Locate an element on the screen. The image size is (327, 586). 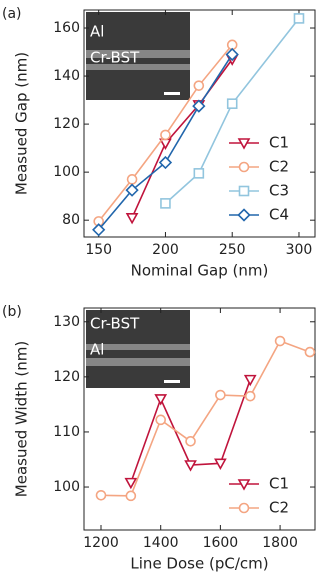
x-tick-label: 150 is located at coordinates (98, 250).